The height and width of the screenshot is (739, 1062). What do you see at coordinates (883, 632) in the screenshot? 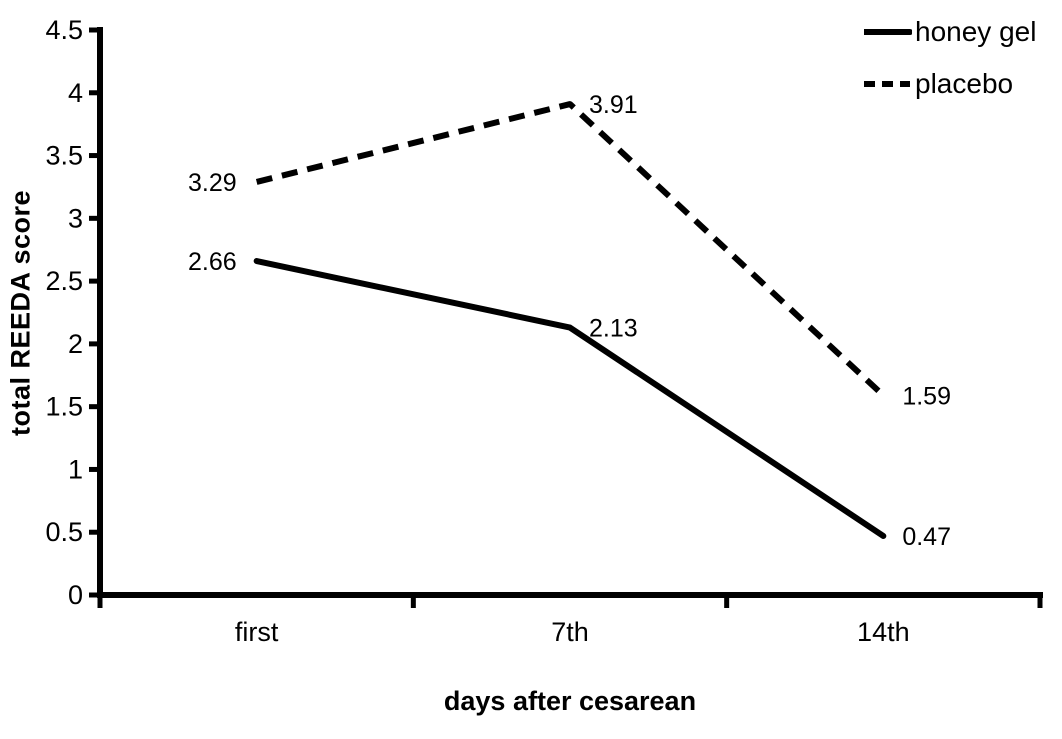
I see `x-category-label: 14th` at bounding box center [883, 632].